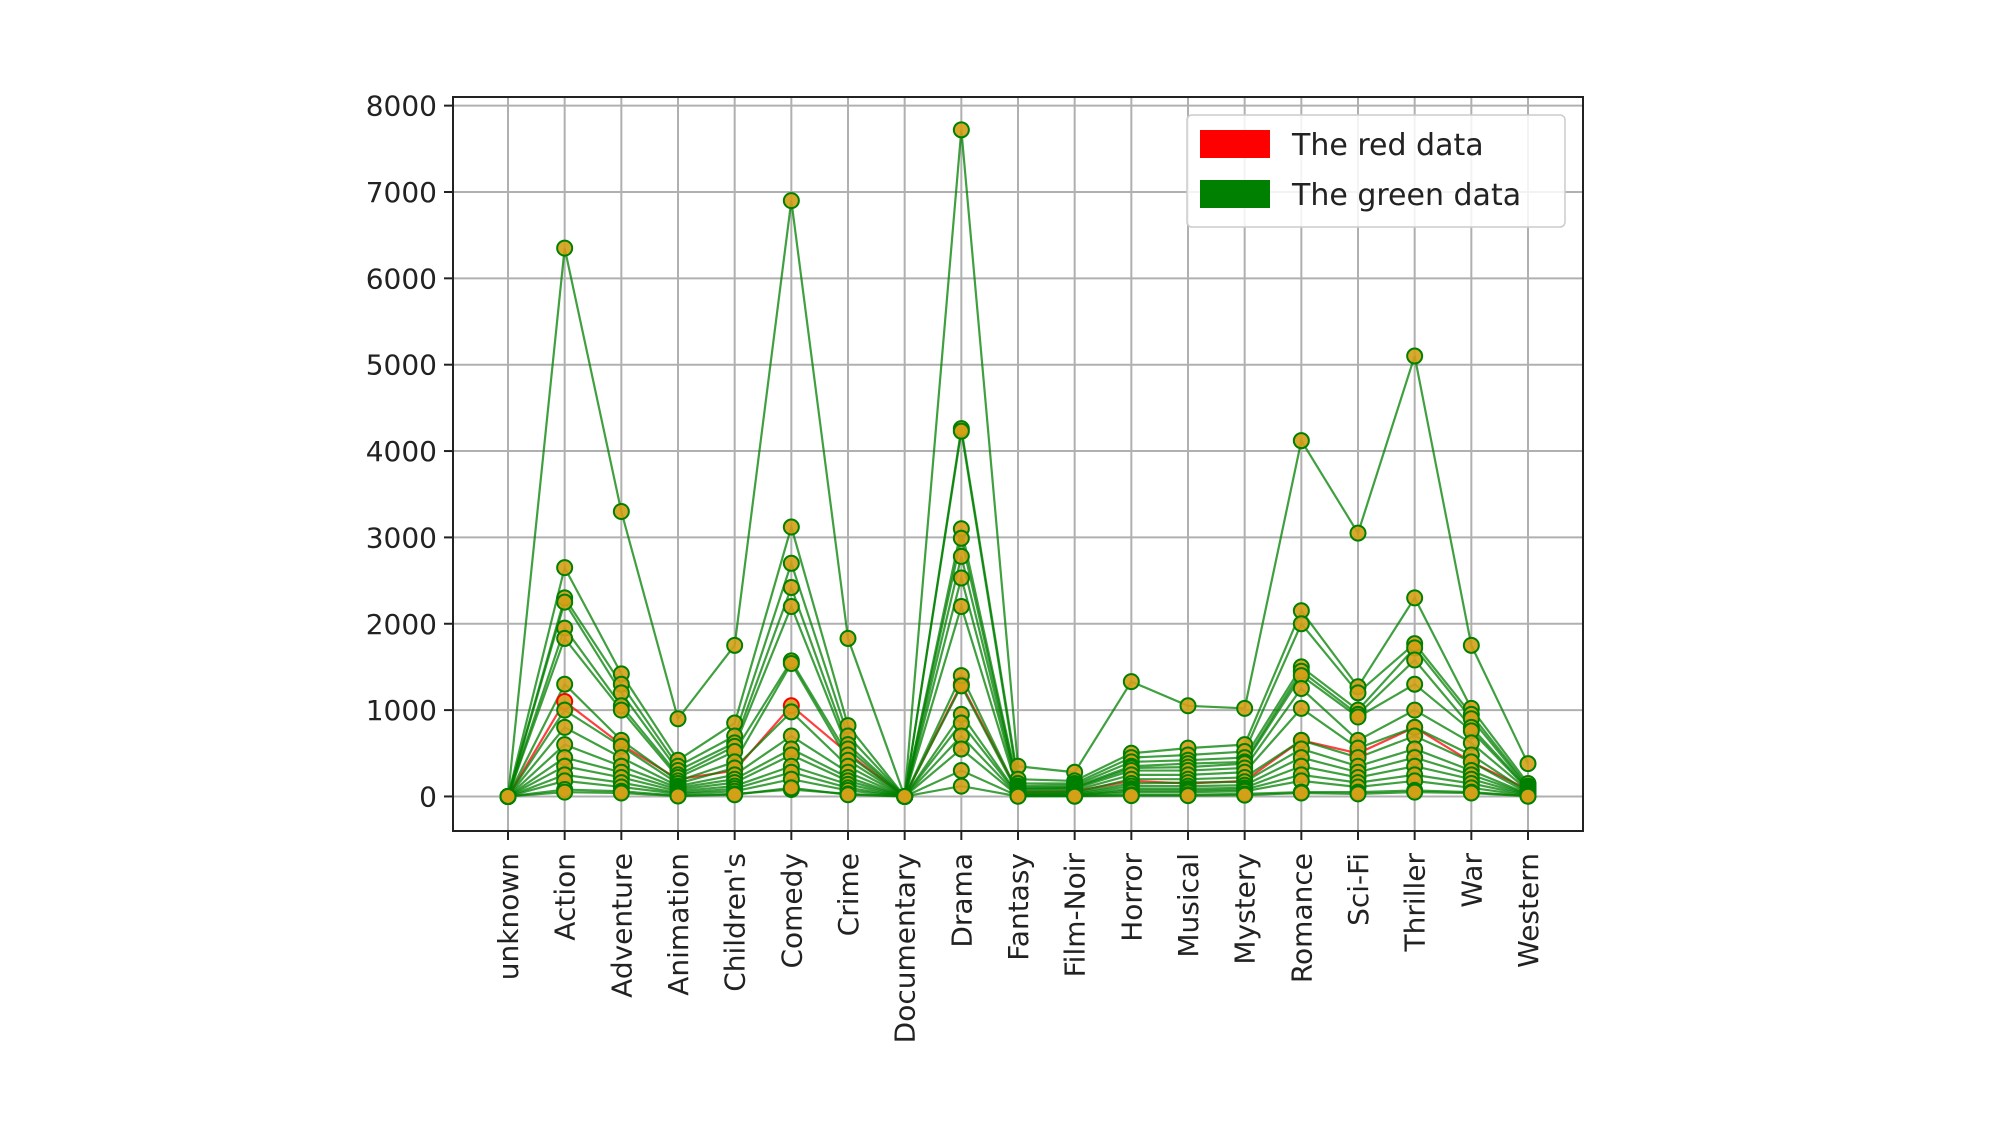  Describe the element at coordinates (1301, 918) in the screenshot. I see `x-tick-label: Romance` at that location.